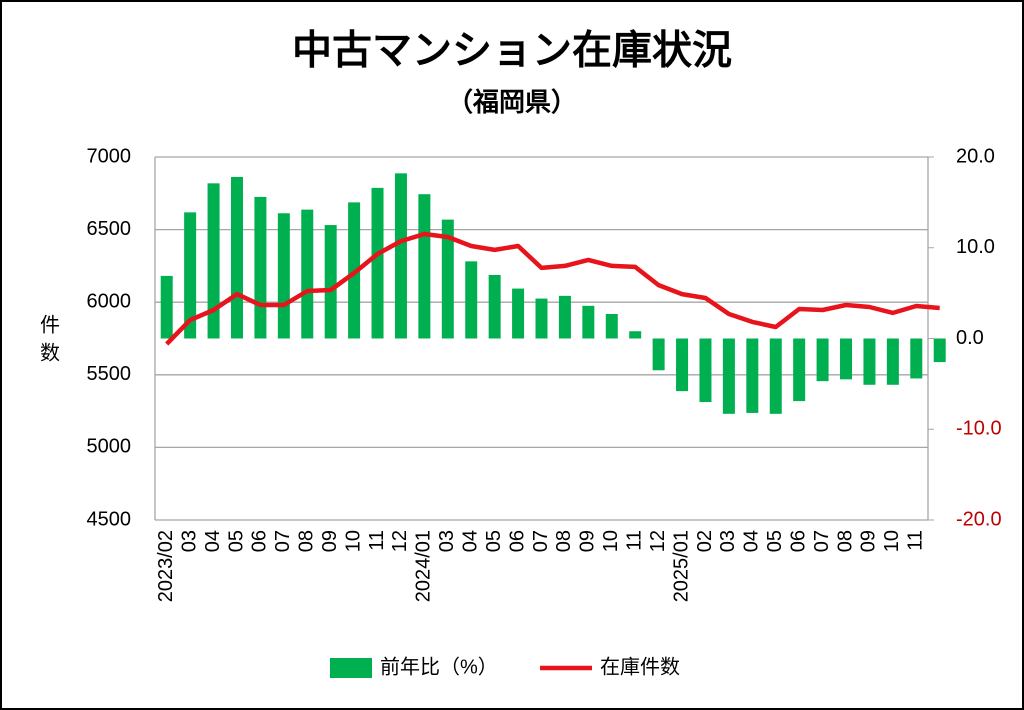  What do you see at coordinates (50, 324) in the screenshot?
I see `y-axis-label-char: 件` at bounding box center [50, 324].